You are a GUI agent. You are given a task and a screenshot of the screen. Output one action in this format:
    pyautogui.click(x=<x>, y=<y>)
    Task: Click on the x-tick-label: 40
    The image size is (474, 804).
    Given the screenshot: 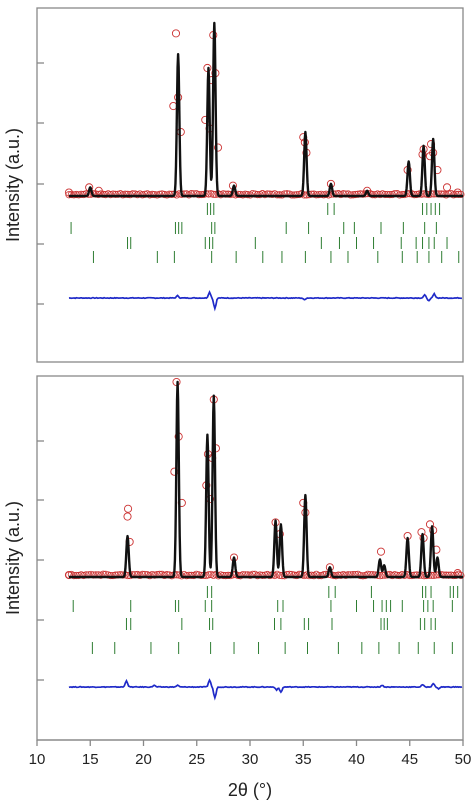 What is the action you would take?
    pyautogui.click(x=356, y=759)
    